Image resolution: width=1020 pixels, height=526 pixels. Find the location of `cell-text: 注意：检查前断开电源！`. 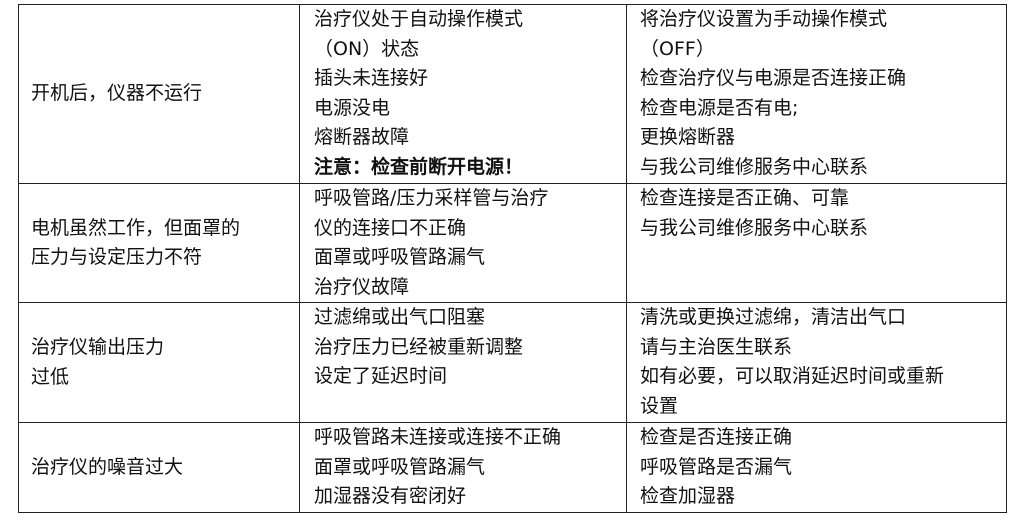

cell-text: 注意：检查前断开电源！ is located at coordinates (419, 166).